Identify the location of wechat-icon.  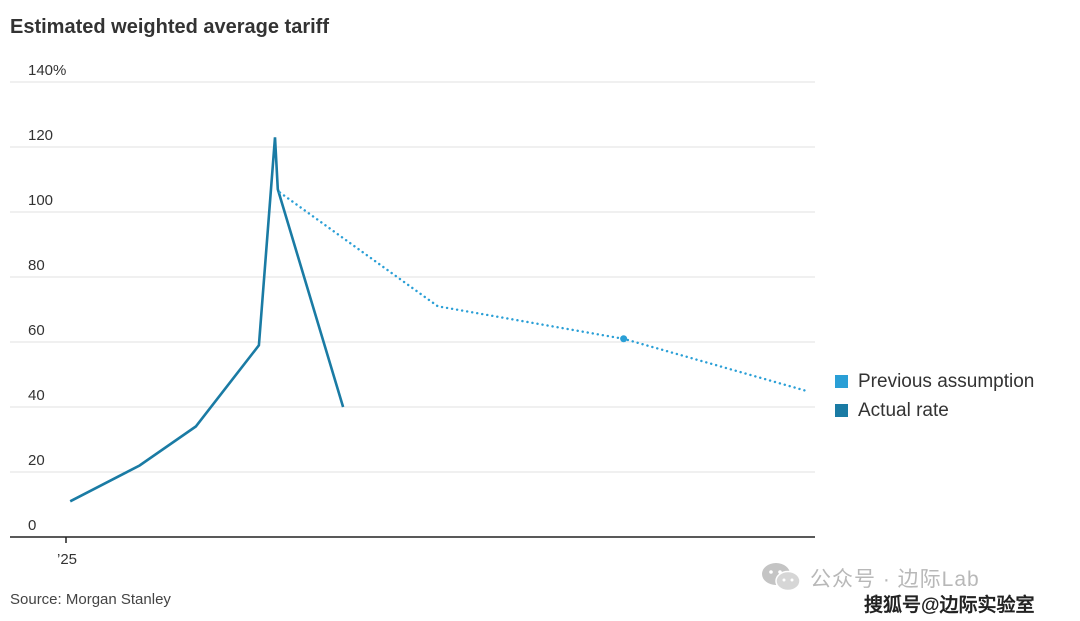
(781, 577).